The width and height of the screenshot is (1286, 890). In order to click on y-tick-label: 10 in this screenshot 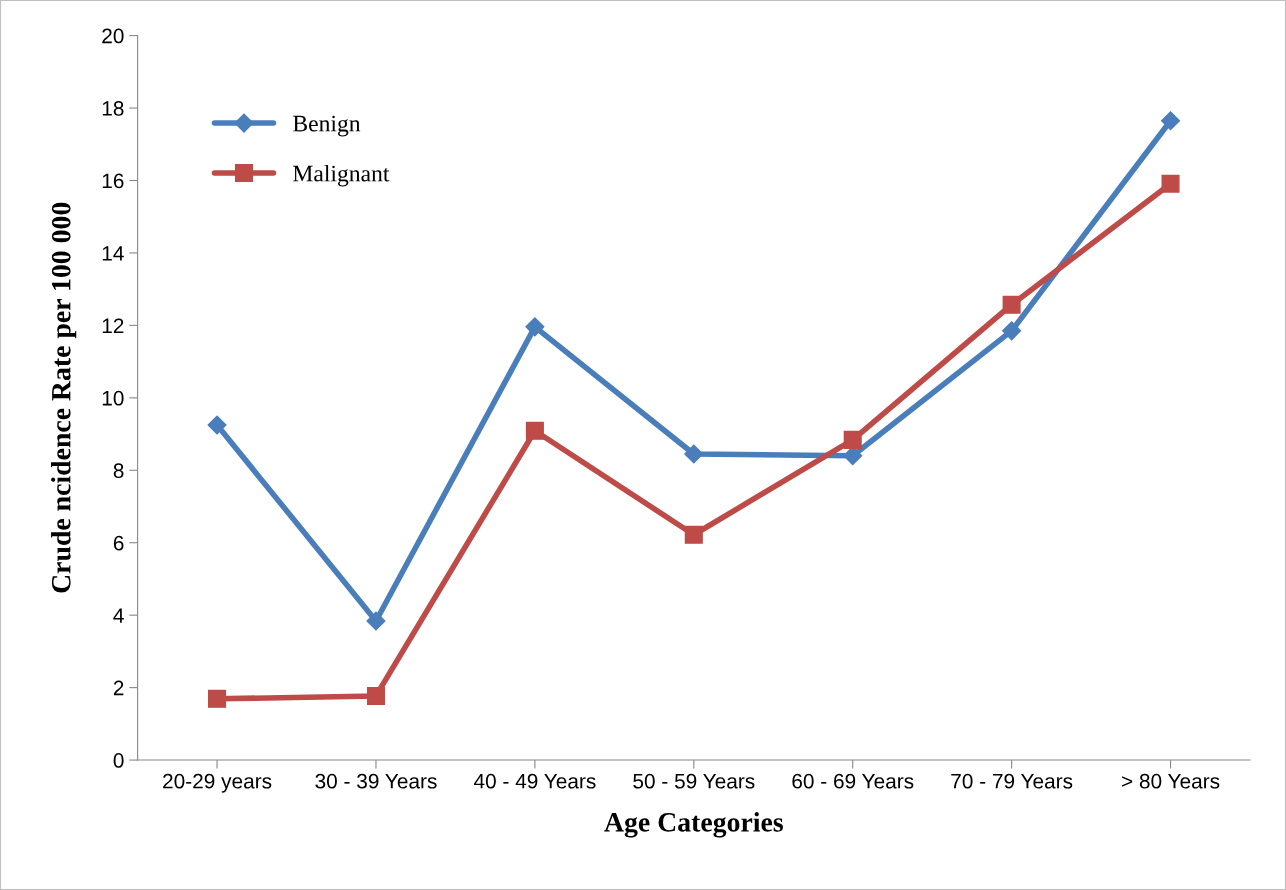, I will do `click(113, 398)`.